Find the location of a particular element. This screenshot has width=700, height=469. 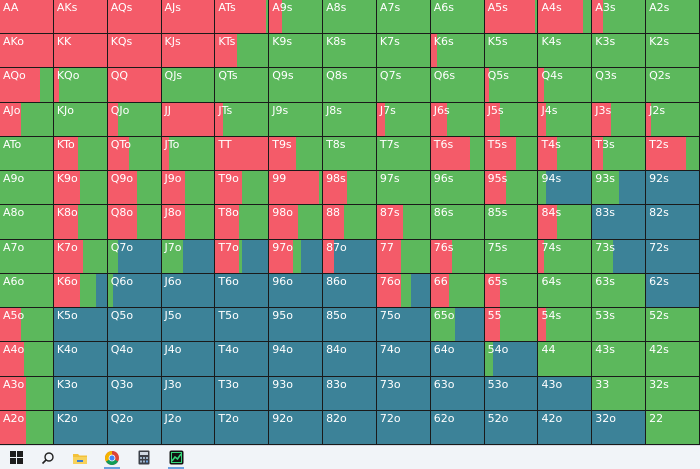

hand-cell-KK: KK is located at coordinates (80, 51).